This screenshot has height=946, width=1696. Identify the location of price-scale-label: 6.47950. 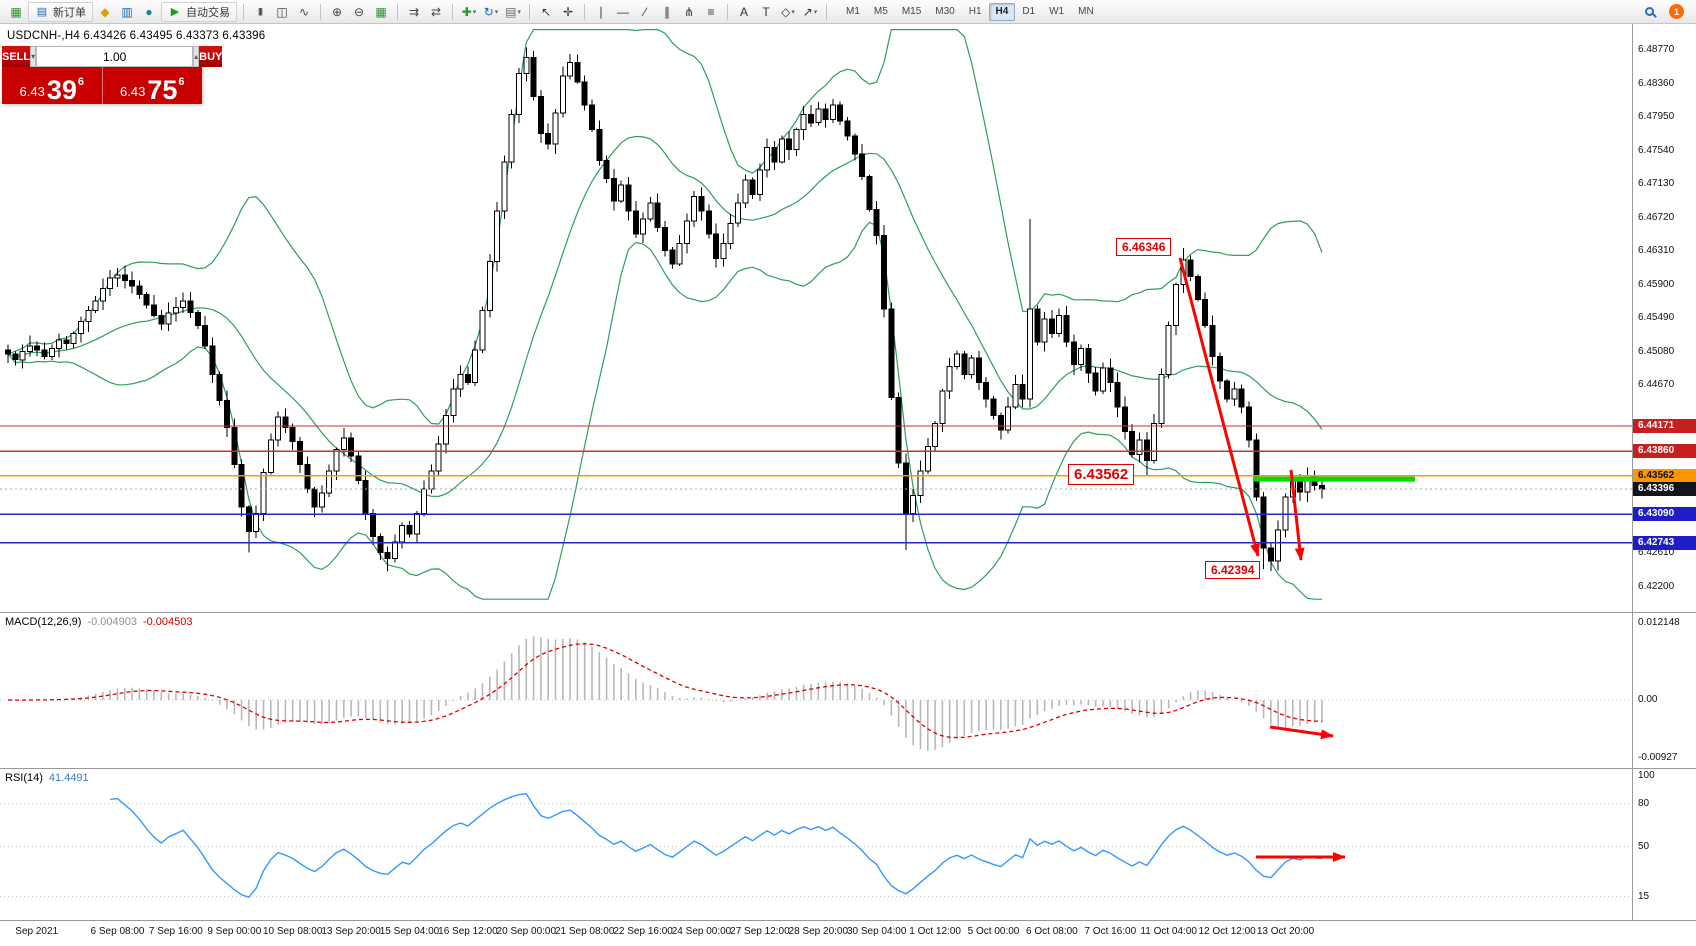
(1656, 117).